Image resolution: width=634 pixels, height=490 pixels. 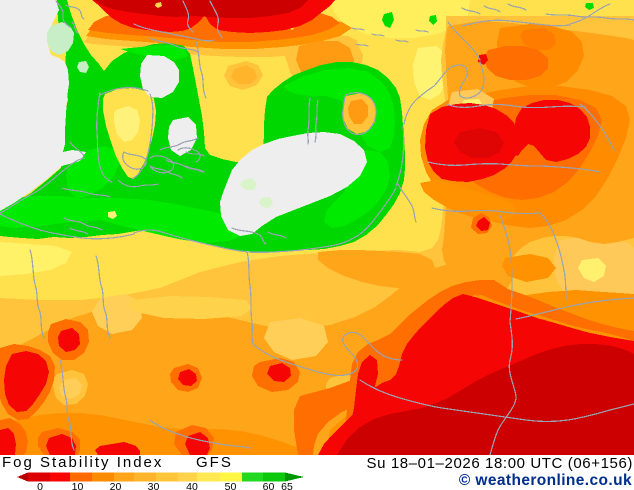 What do you see at coordinates (214, 462) in the screenshot?
I see `svg-text: GFS` at bounding box center [214, 462].